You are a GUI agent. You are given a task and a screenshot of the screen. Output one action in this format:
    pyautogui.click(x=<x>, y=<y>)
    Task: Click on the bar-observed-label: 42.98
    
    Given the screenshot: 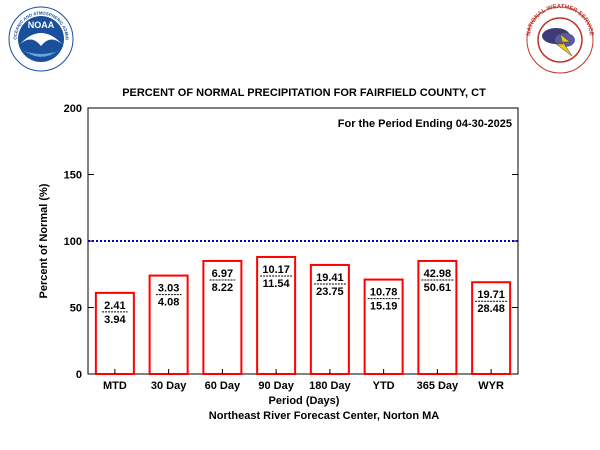 What is the action you would take?
    pyautogui.click(x=438, y=274)
    